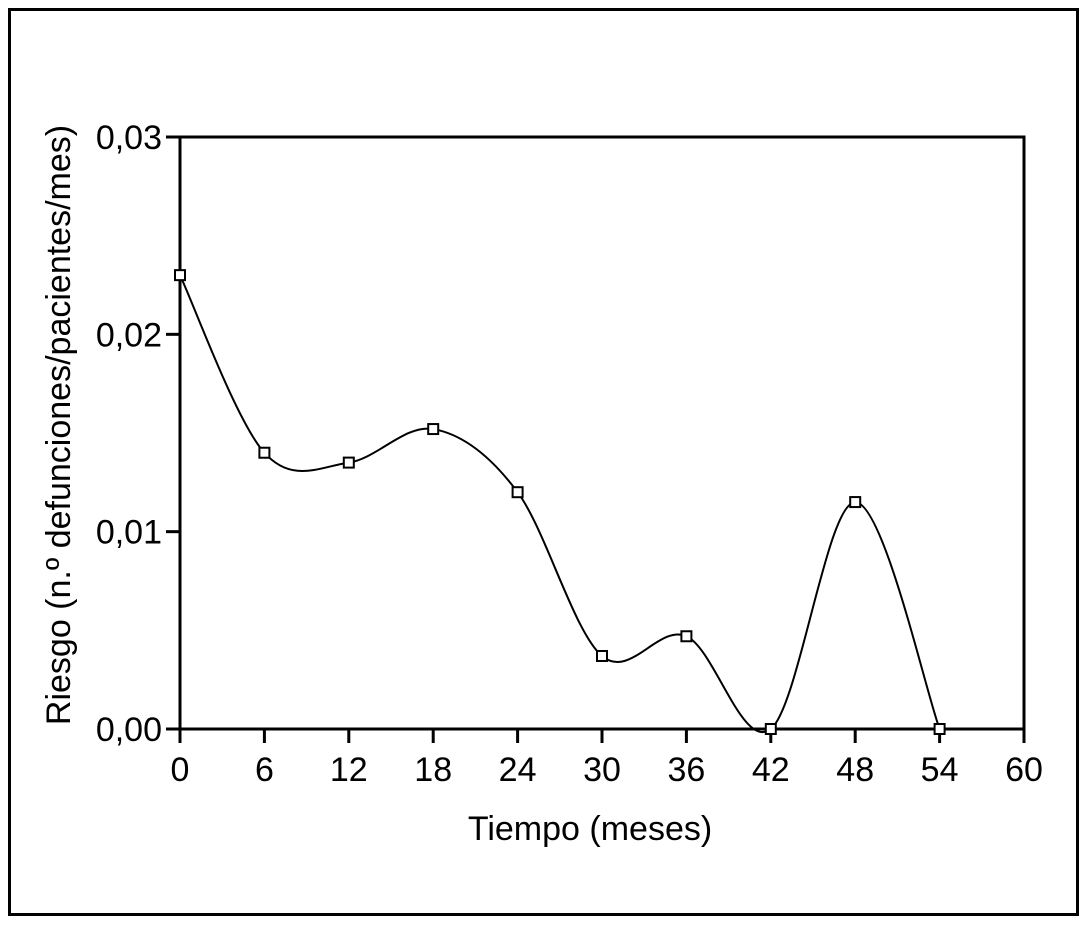 The height and width of the screenshot is (926, 1091). Describe the element at coordinates (1024, 770) in the screenshot. I see `x-tick-label: 60` at that location.